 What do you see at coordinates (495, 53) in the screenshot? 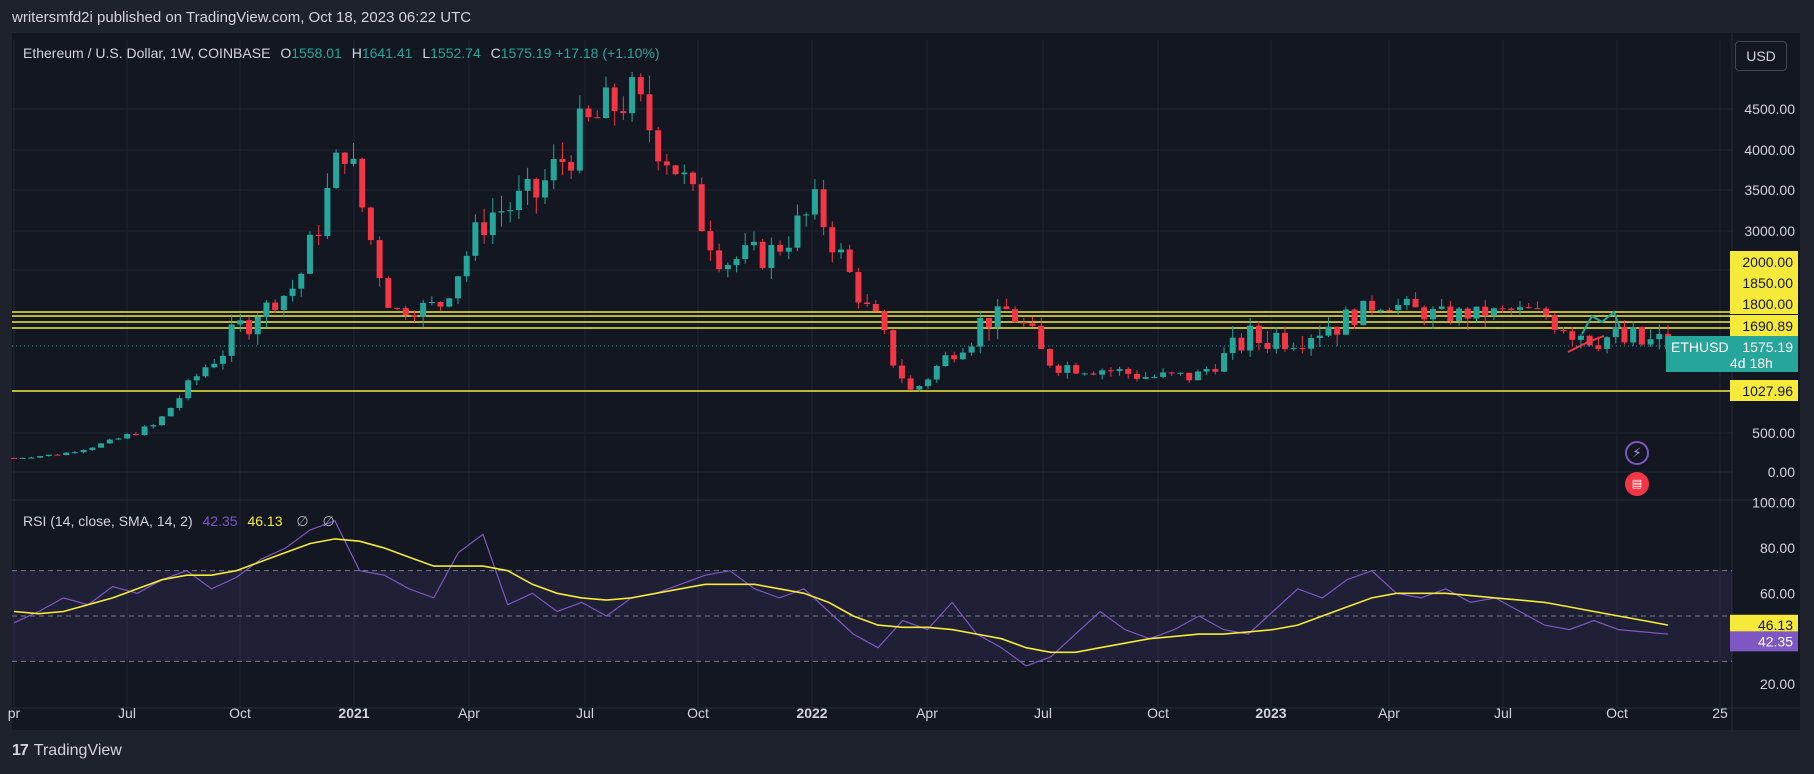
I see `close-label: C` at bounding box center [495, 53].